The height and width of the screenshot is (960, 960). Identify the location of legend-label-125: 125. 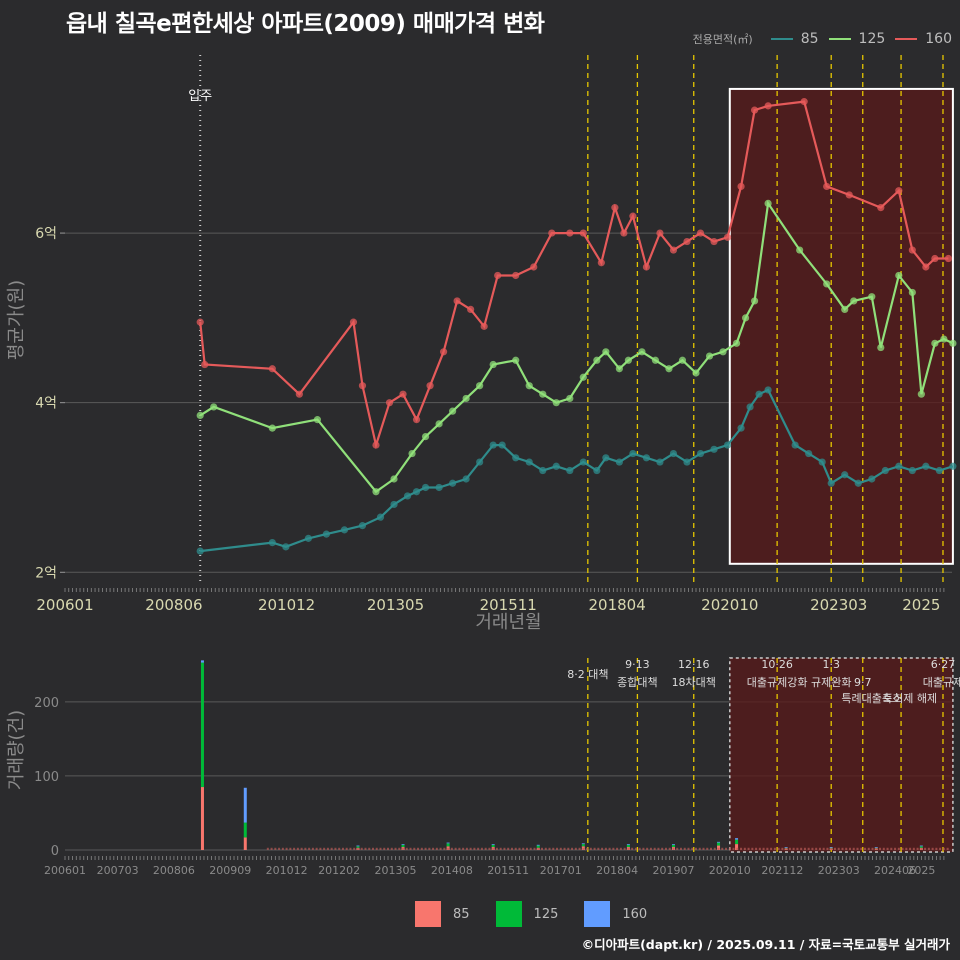
(872, 39).